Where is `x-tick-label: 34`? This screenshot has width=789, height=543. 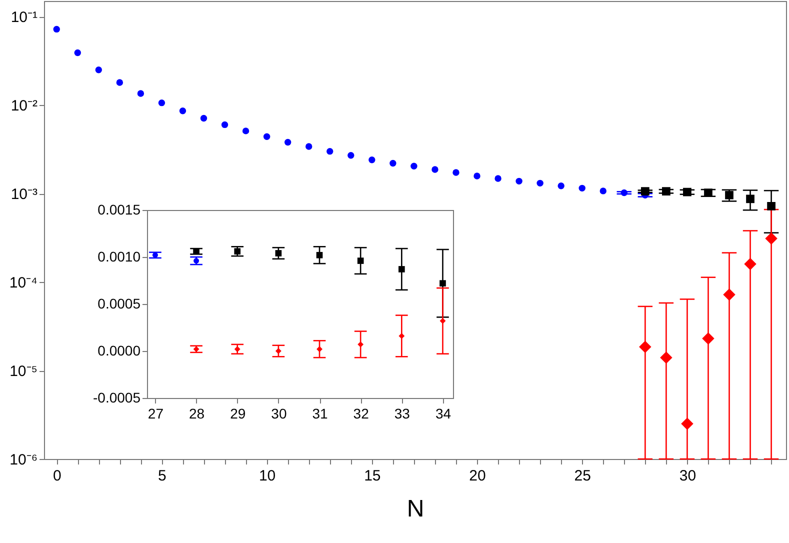
x-tick-label: 34 is located at coordinates (443, 414).